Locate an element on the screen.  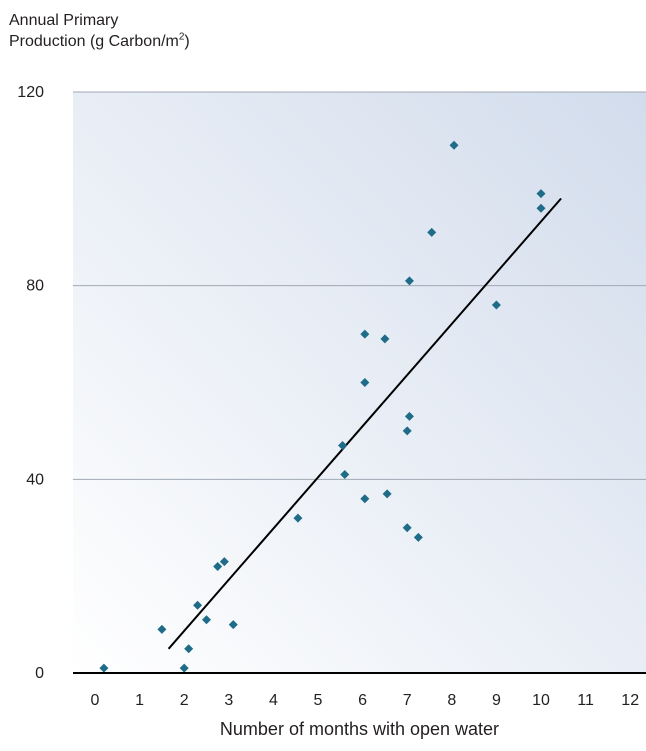
y-axis-title-line2-close: ) is located at coordinates (187, 41).